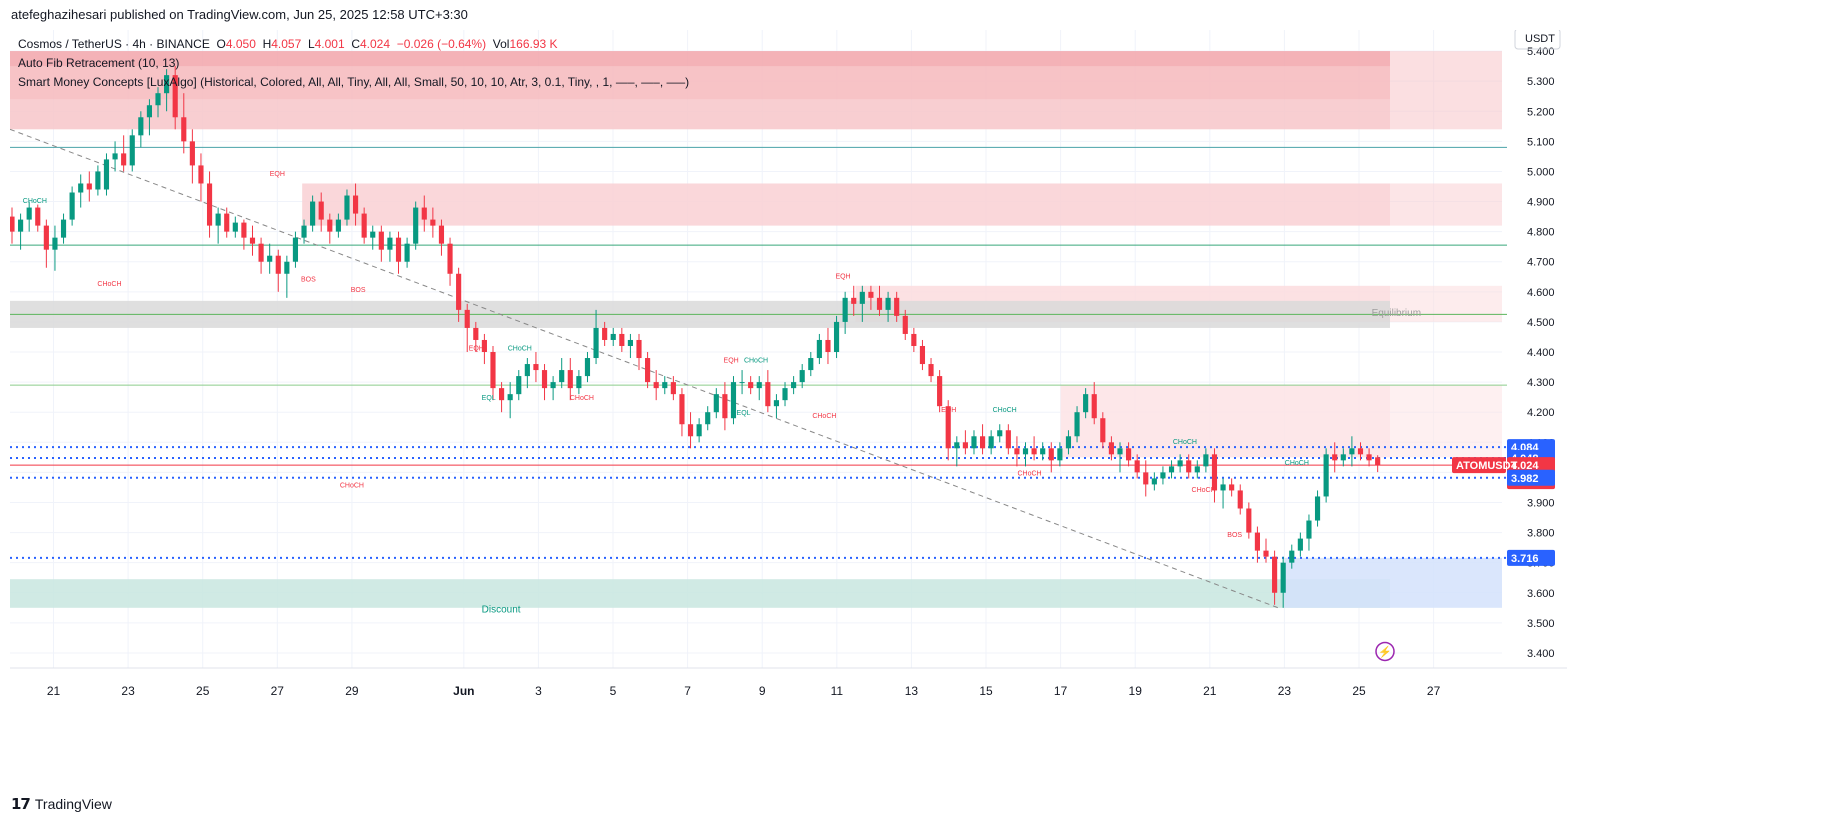  I want to click on x-tick-label: 21, so click(1210, 691).